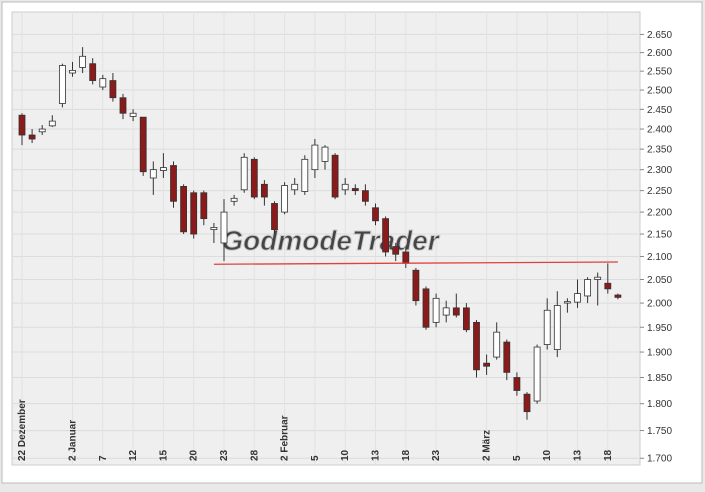  I want to click on x-tick-label: 20, so click(194, 455).